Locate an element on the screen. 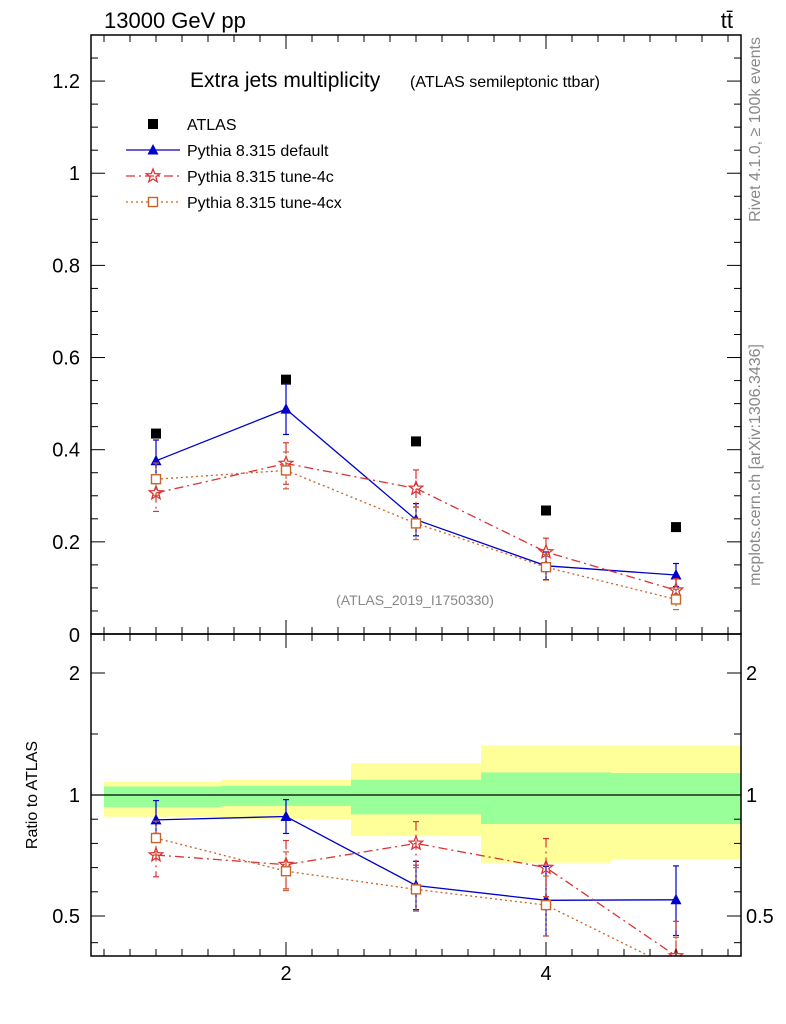 The height and width of the screenshot is (1024, 786). ratio-xtick-label: 2 is located at coordinates (285, 974).